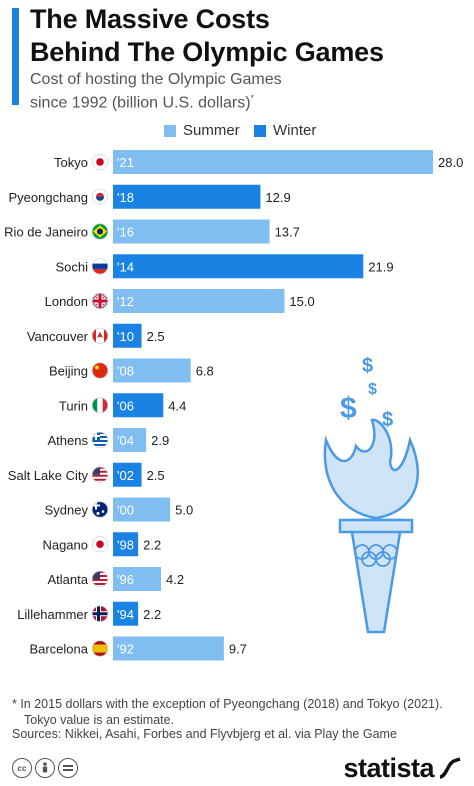 The width and height of the screenshot is (474, 786). Describe the element at coordinates (100, 231) in the screenshot. I see `brazil-flag-icon` at that location.